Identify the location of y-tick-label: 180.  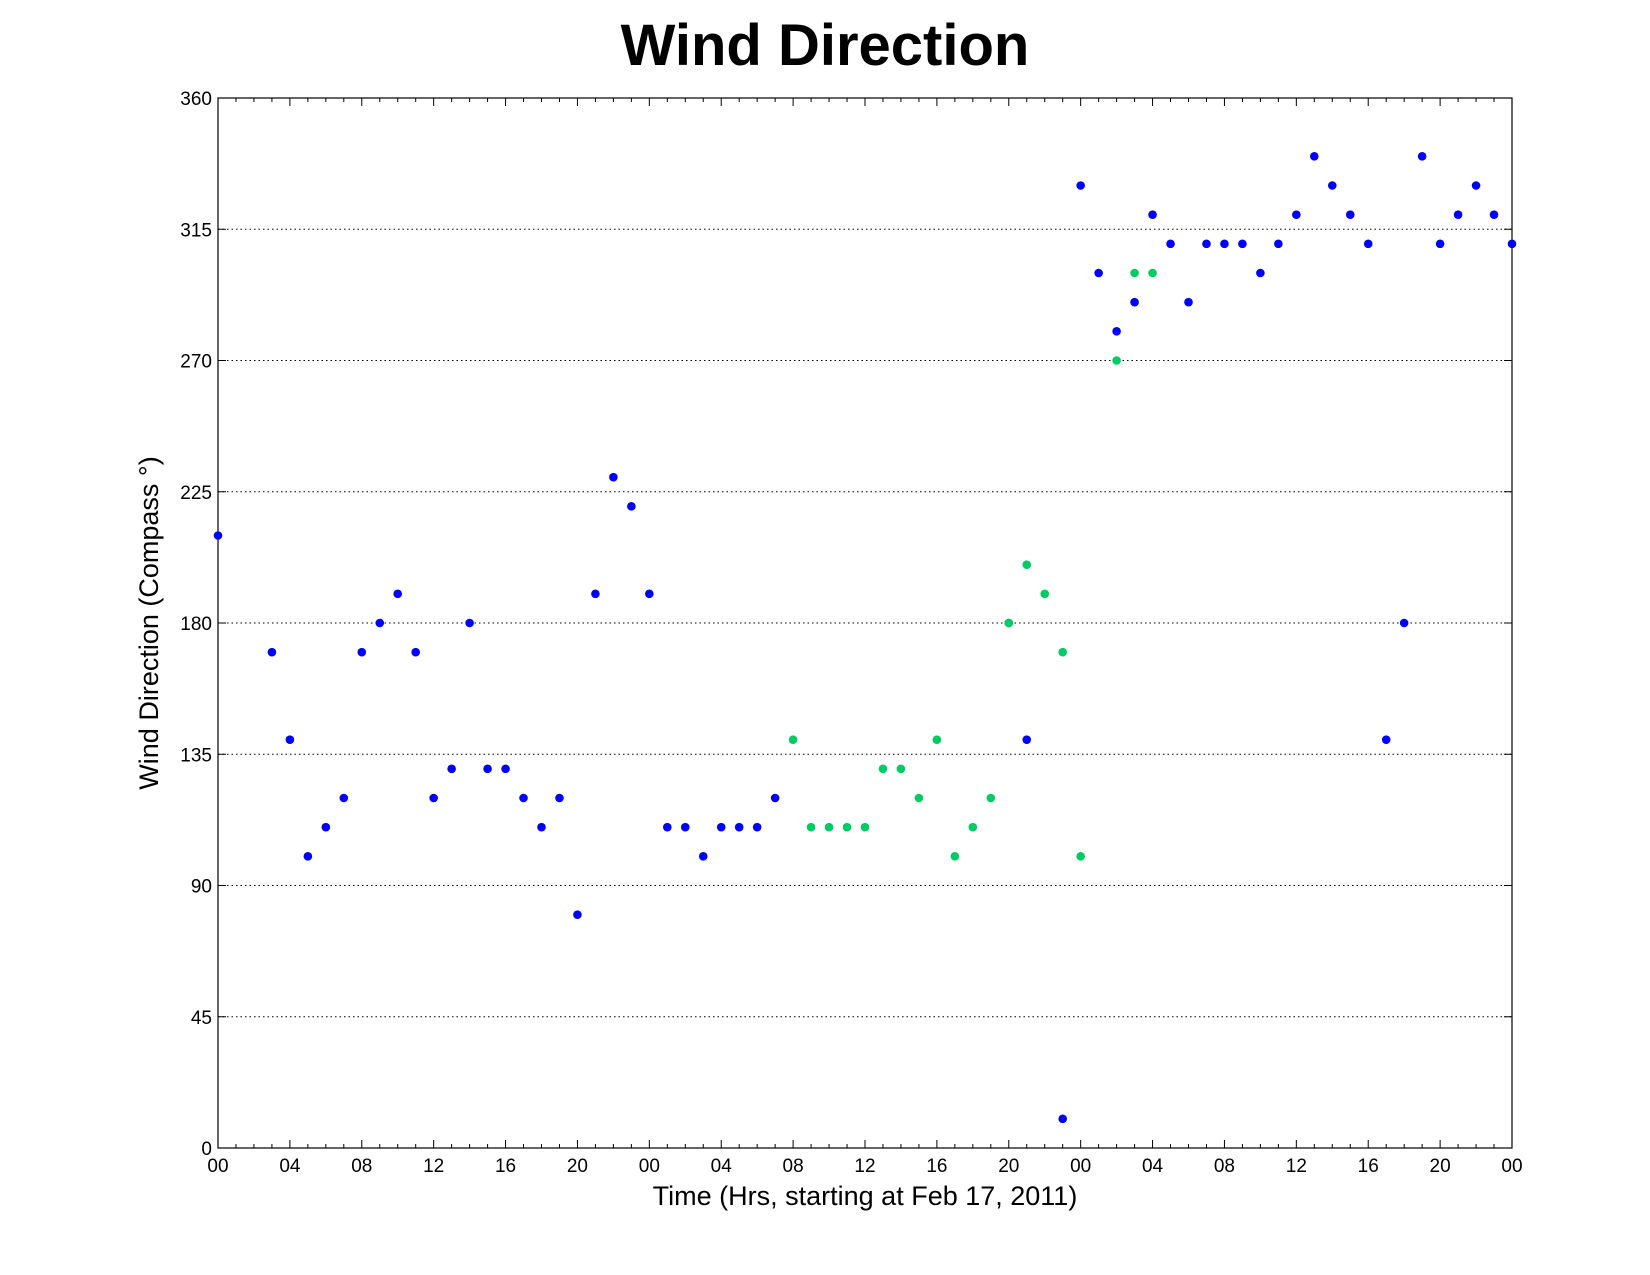
(196, 624).